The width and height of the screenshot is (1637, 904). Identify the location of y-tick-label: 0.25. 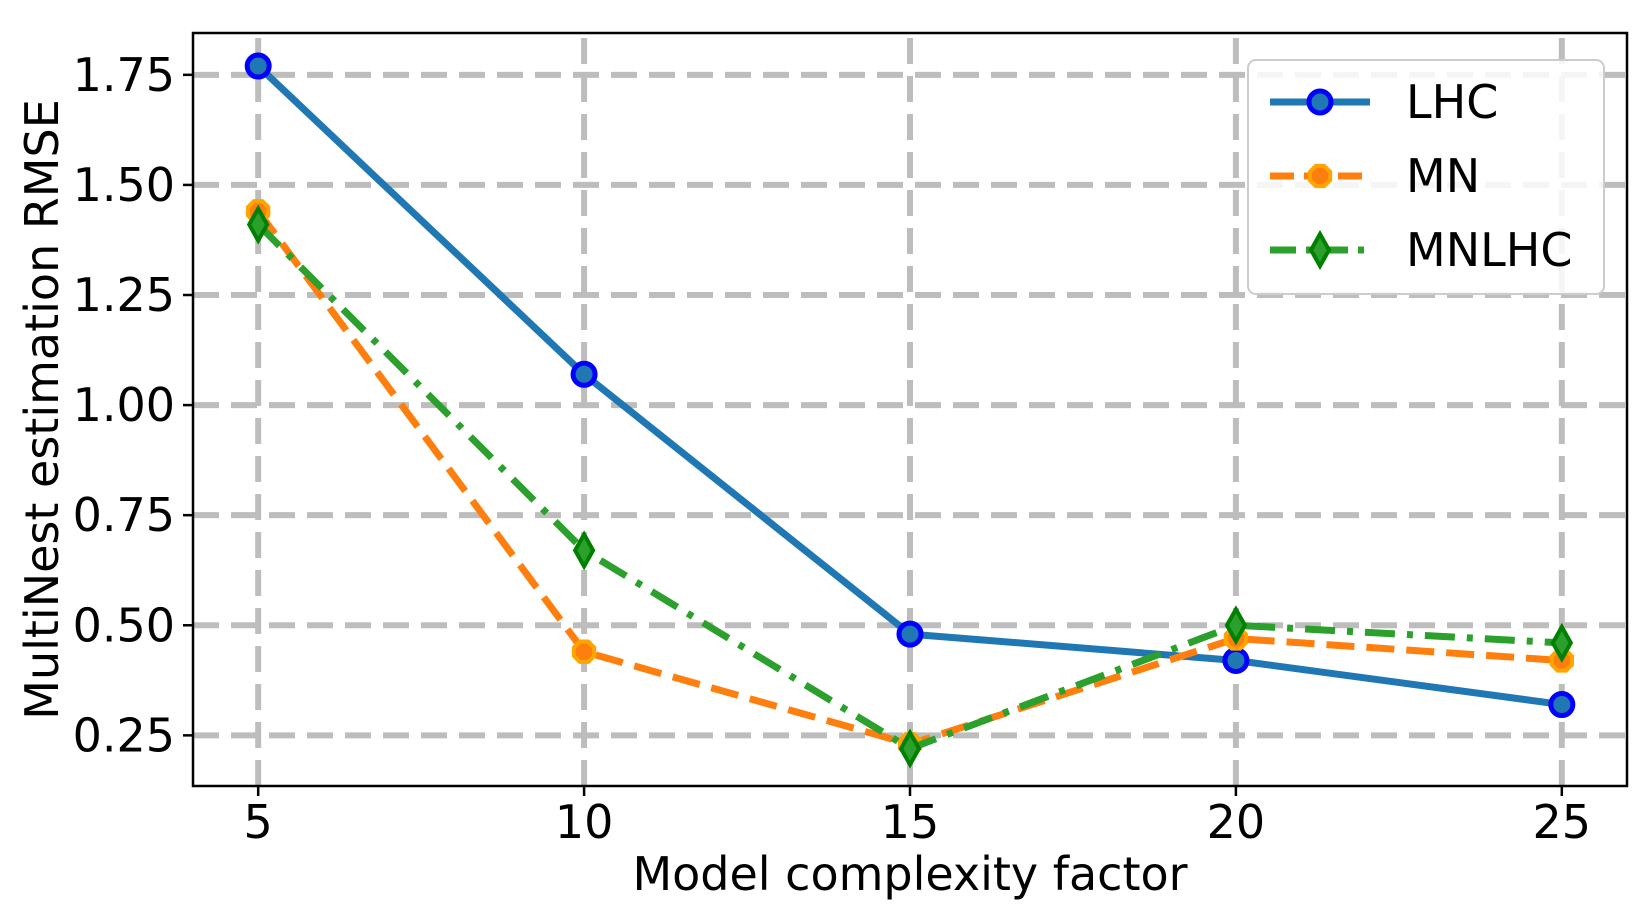
(124, 735).